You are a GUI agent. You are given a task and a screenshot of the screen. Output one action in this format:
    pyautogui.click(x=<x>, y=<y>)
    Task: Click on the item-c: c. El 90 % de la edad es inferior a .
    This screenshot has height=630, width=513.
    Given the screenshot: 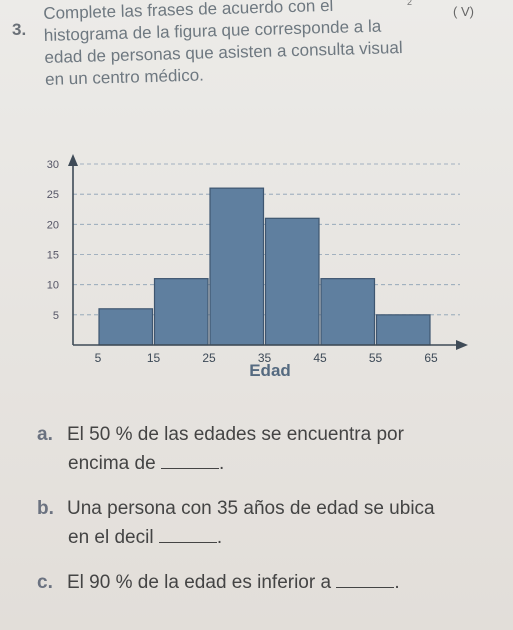 What is the action you would take?
    pyautogui.click(x=272, y=582)
    